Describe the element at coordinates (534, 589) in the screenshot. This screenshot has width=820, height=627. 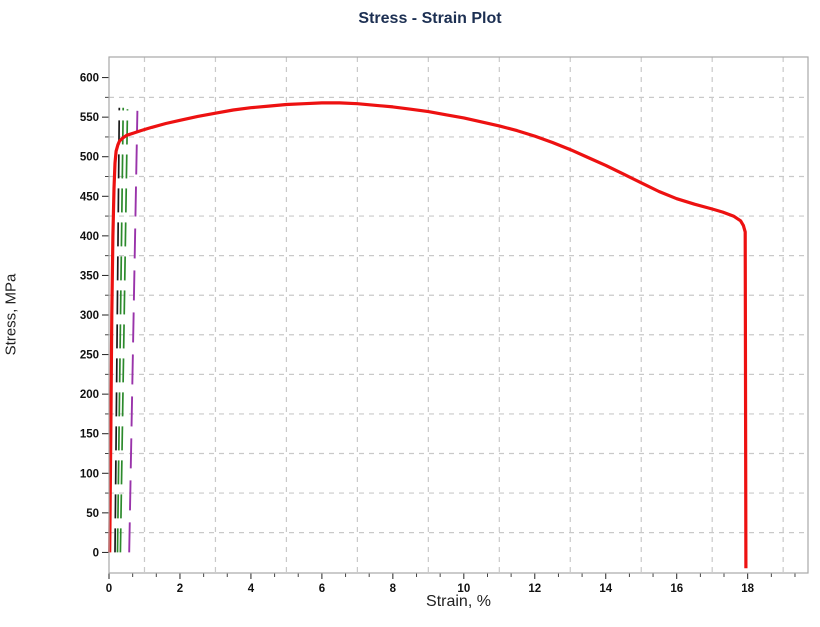
I see `x-tick-label: 12` at that location.